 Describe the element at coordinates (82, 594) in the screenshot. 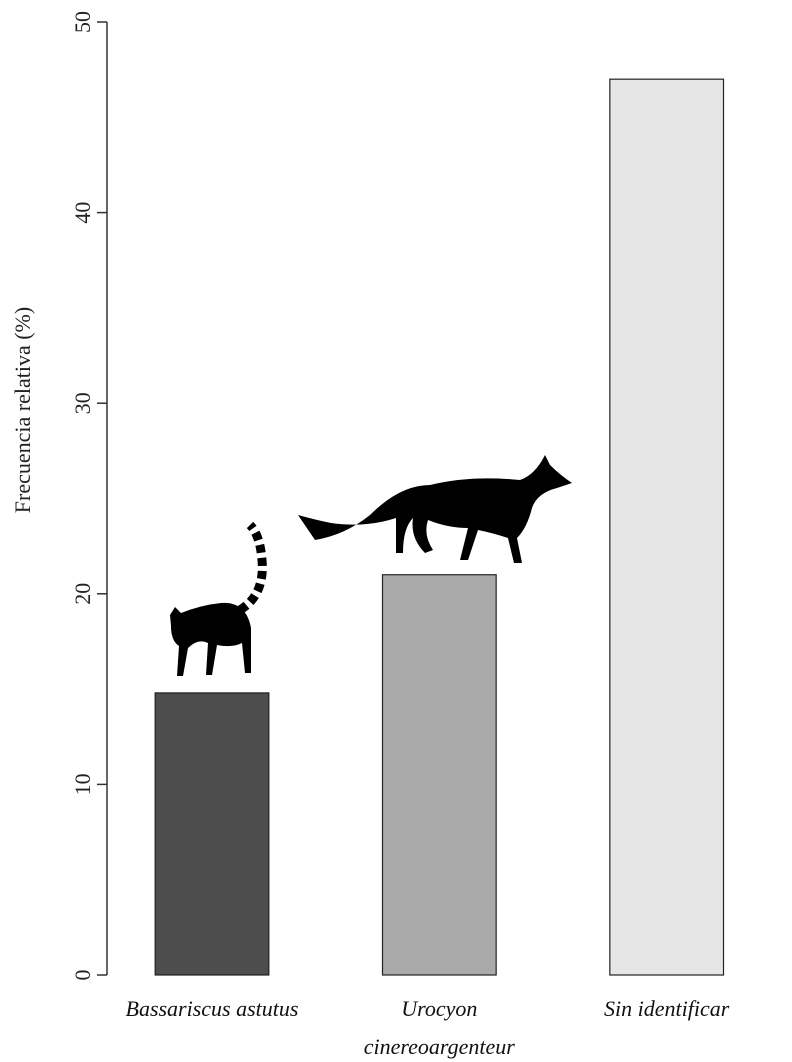

I see `y-tick-label: 20` at that location.